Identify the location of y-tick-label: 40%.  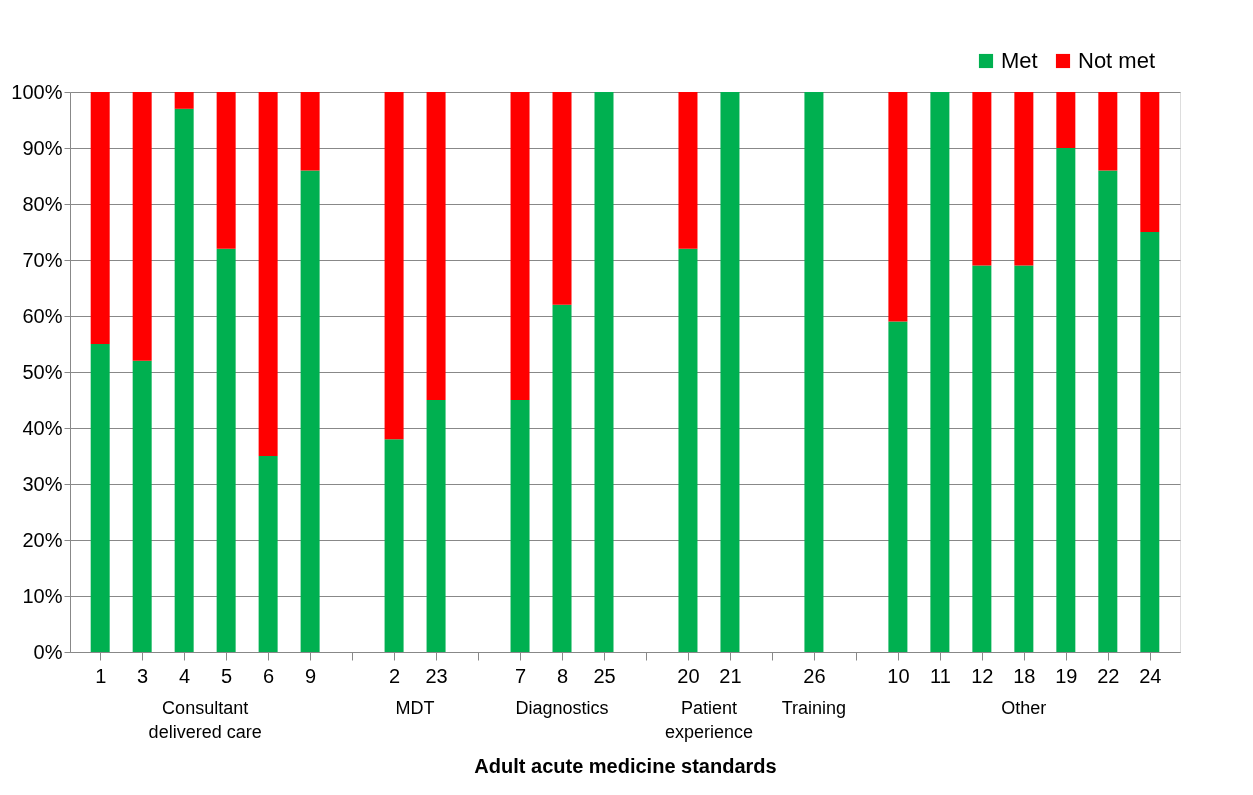
(42, 427).